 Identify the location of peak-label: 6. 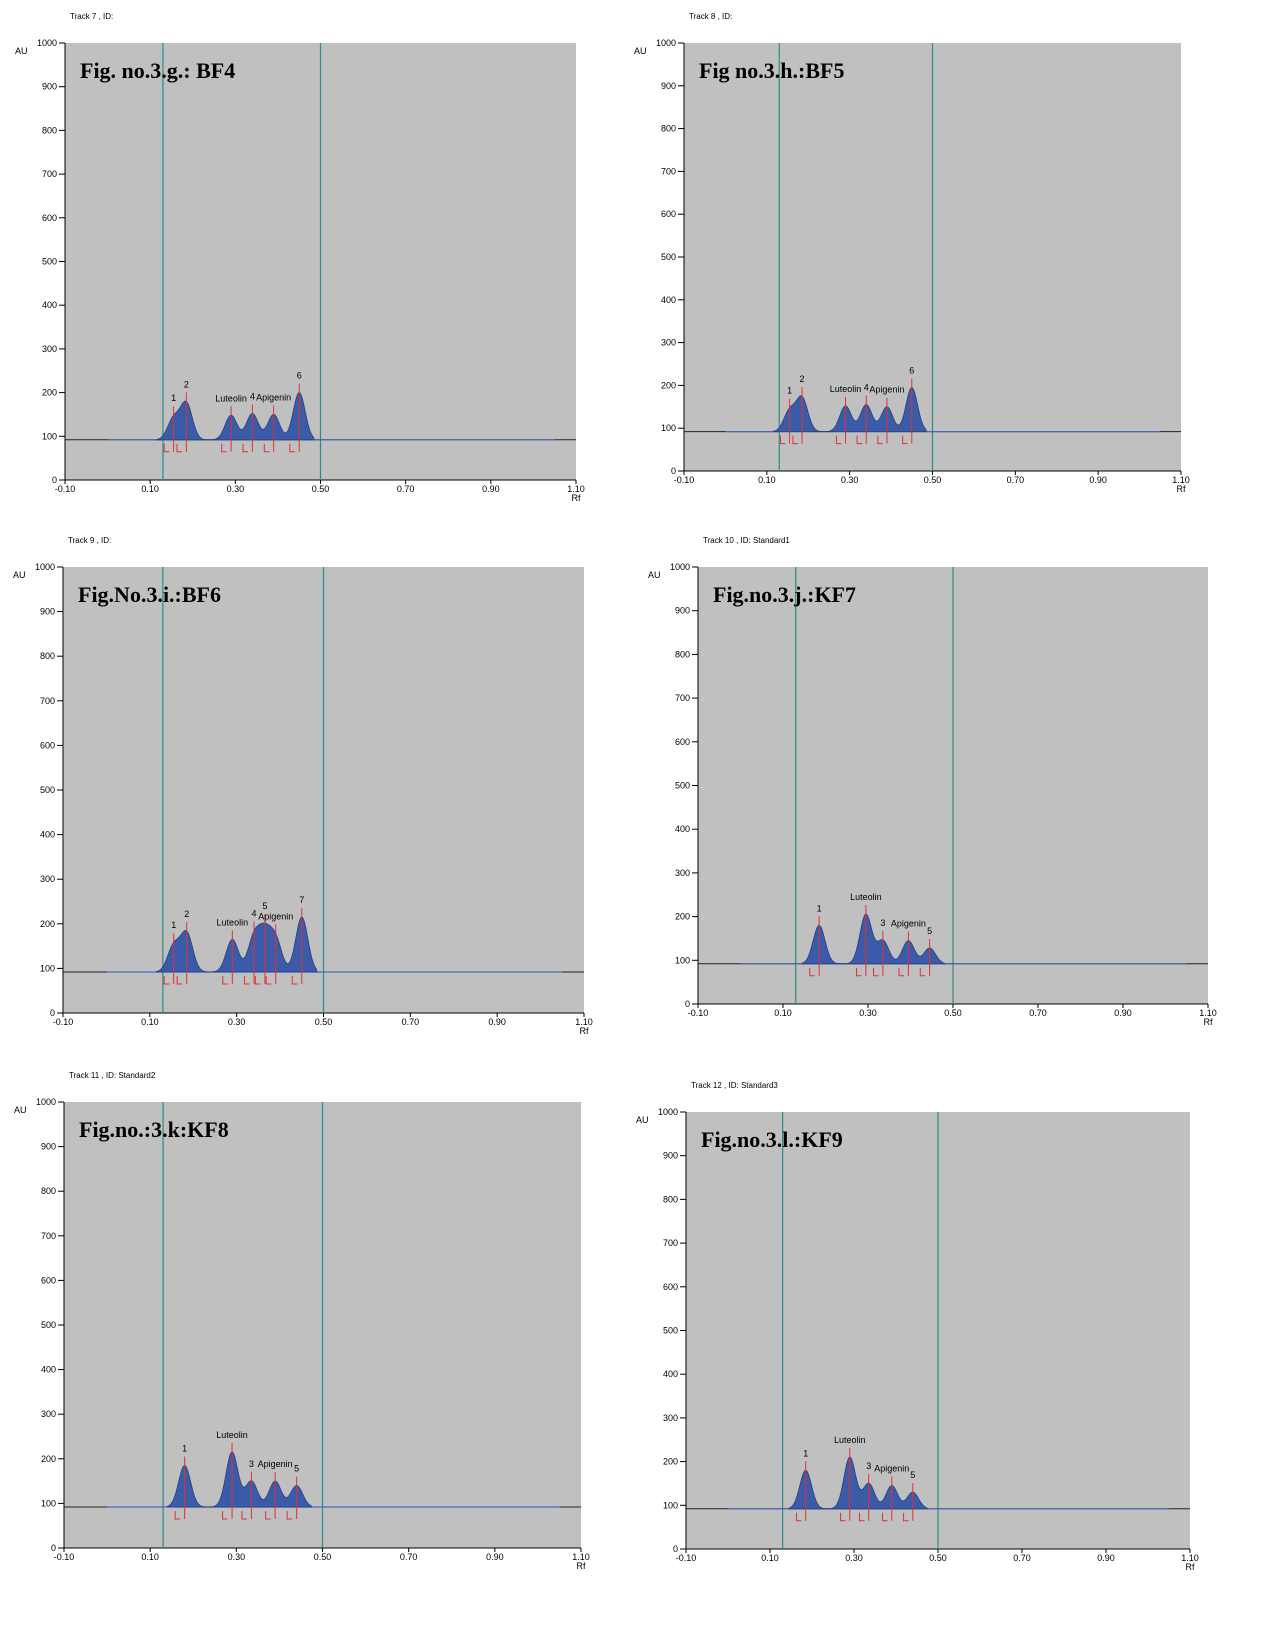
(911, 371).